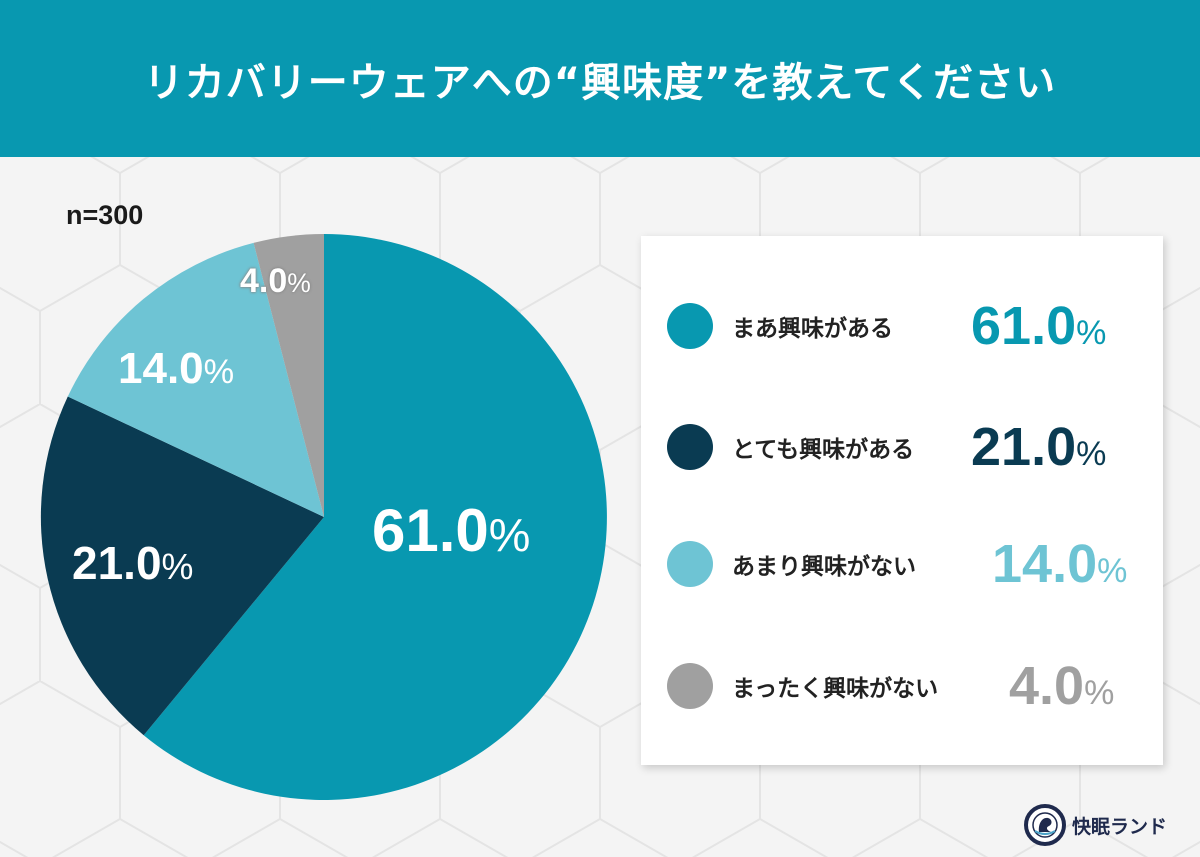 This screenshot has height=857, width=1200. Describe the element at coordinates (907, 326) in the screenshot. I see `legend-item-somewhat-interested: まあ興味がある 61.0%` at that location.